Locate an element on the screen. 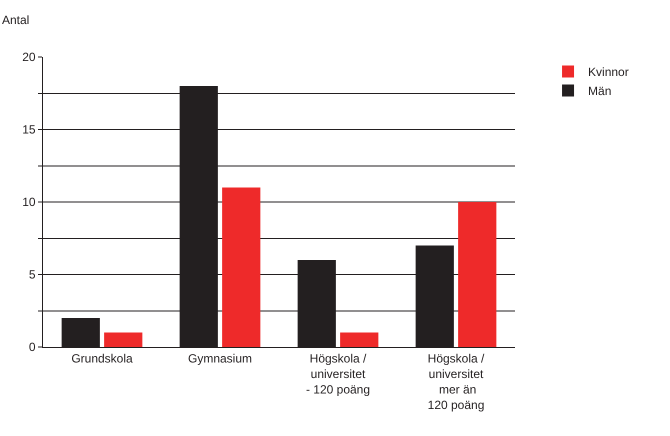  x-tick-label: Högskola / universitet - 120 poäng is located at coordinates (338, 374).